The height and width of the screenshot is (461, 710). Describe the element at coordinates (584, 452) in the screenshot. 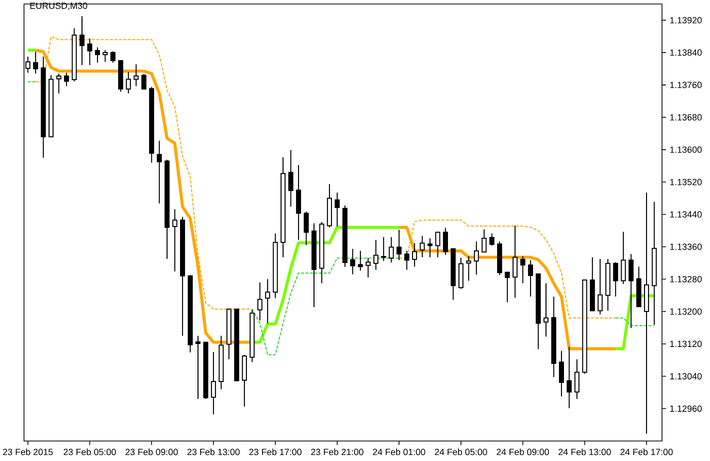

I see `x-tick-label: 24 Feb 13:00` at that location.